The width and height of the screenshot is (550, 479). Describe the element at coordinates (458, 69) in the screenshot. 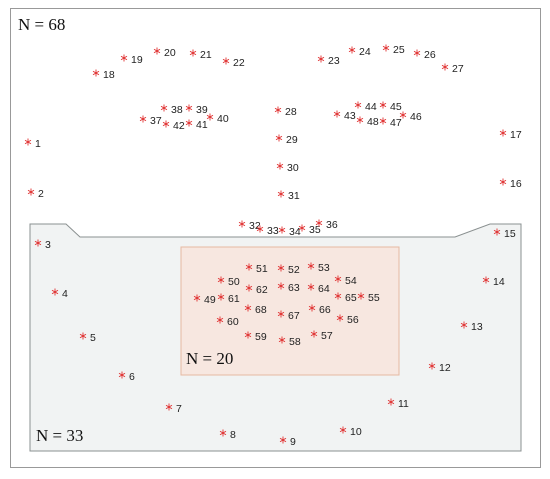

I see `landmark-label: 27` at that location.